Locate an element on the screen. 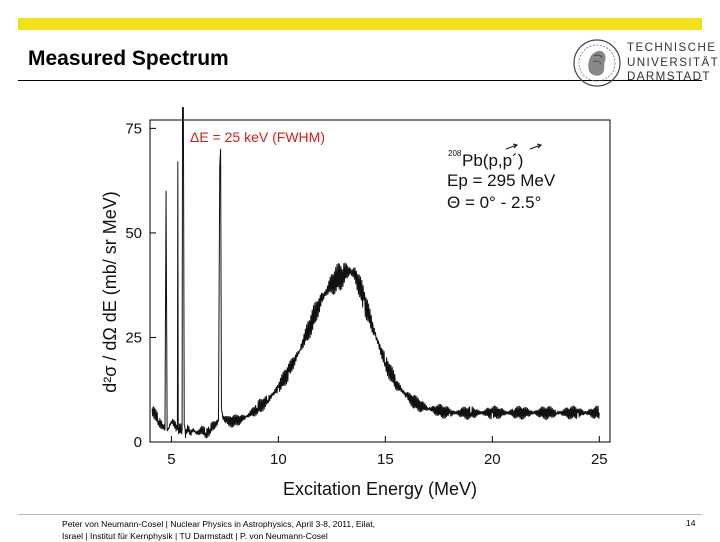 Image resolution: width=720 pixels, height=542 pixels. x-tick-label: 15 is located at coordinates (385, 459).